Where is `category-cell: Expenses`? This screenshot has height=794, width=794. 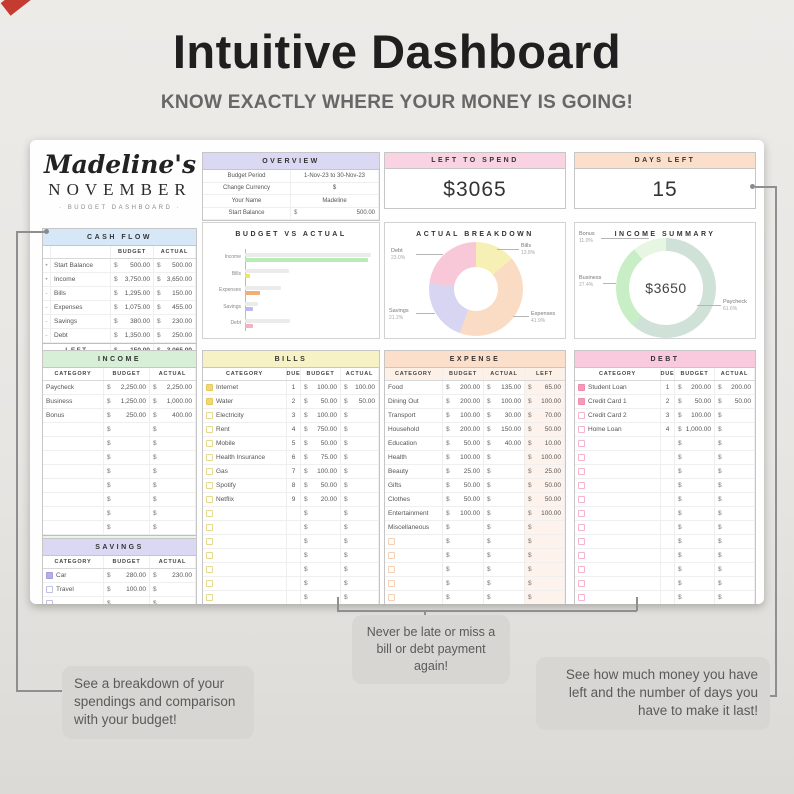 category-cell: Expenses is located at coordinates (81, 307).